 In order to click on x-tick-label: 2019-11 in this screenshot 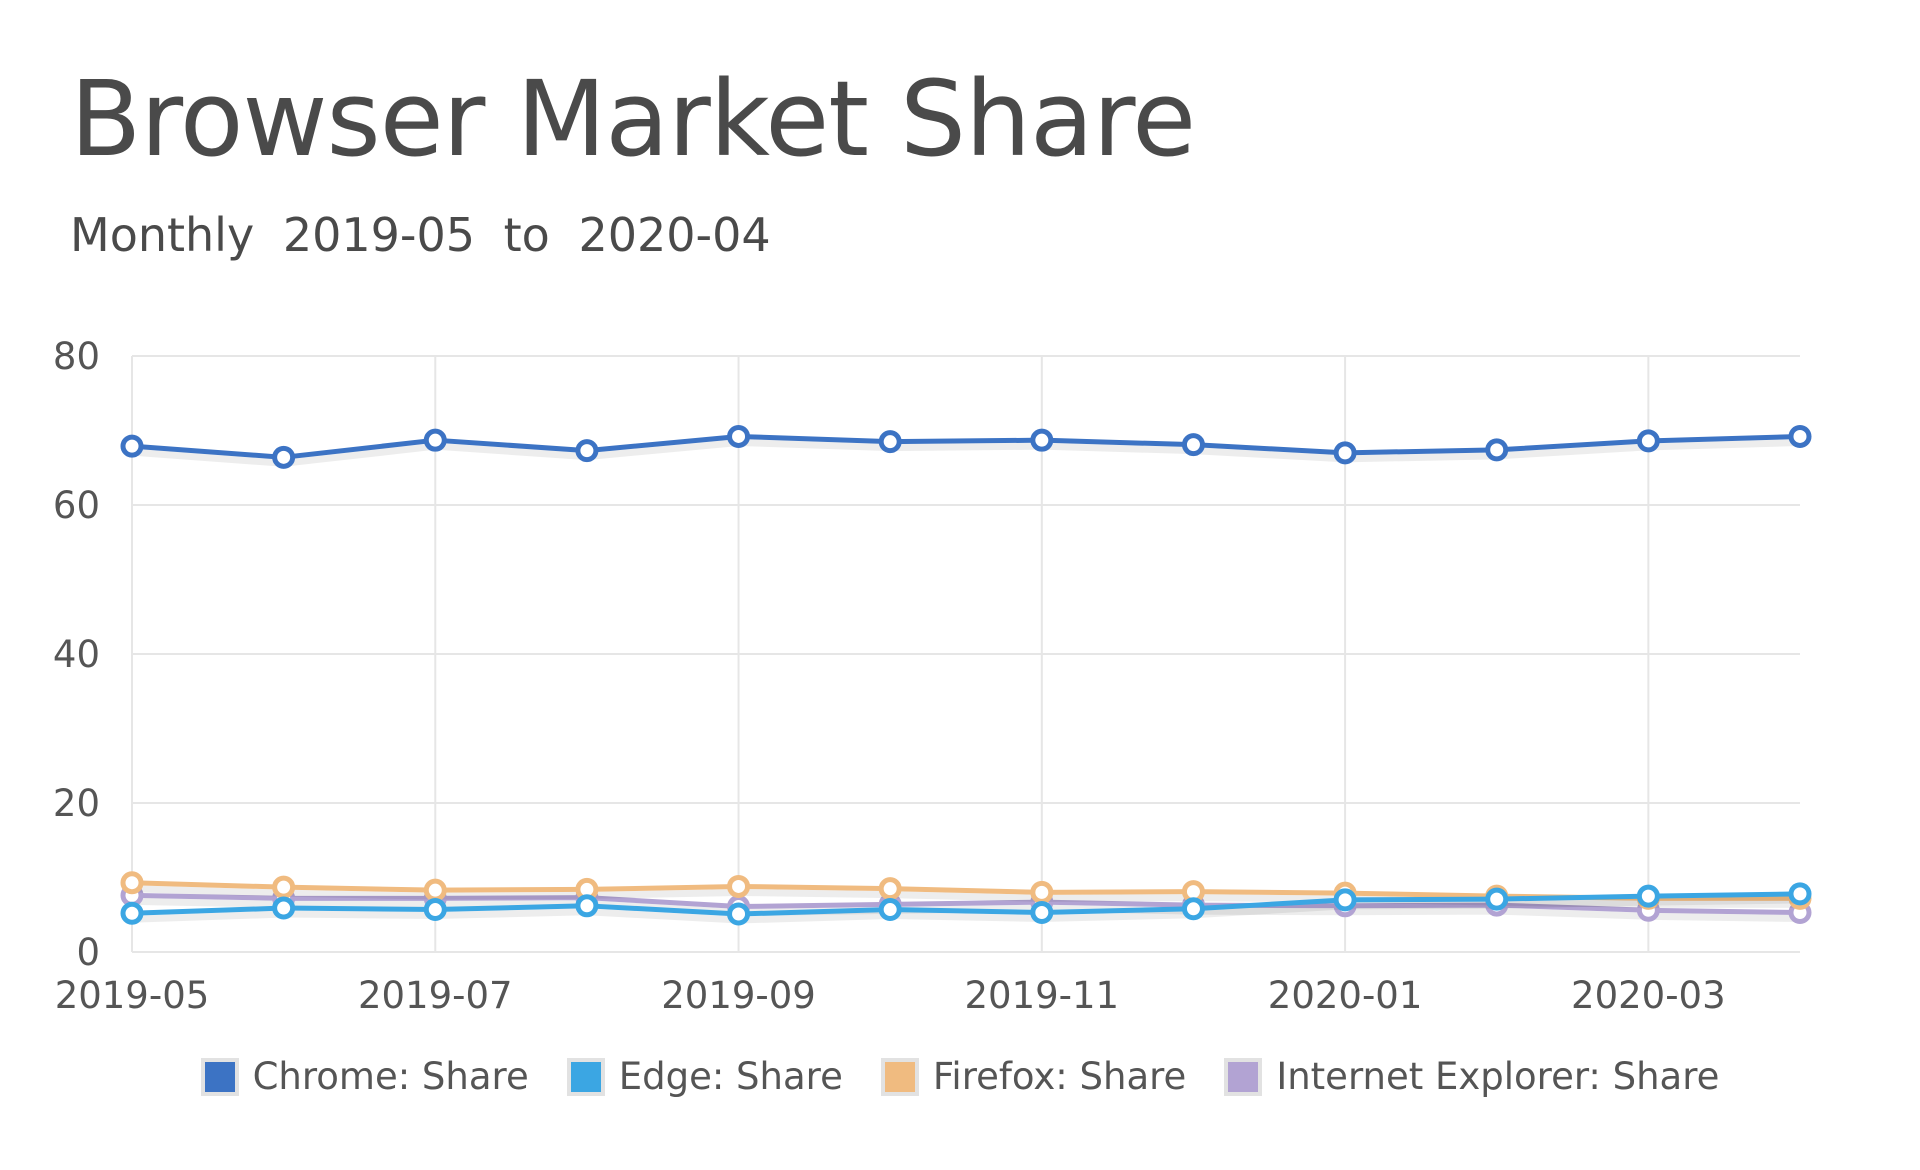, I will do `click(1042, 995)`.